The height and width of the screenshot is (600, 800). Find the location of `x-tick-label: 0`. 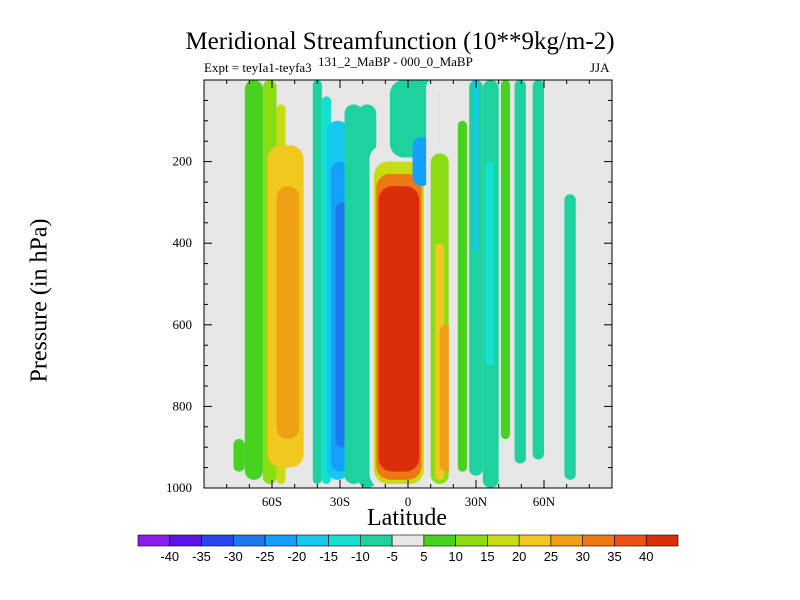

x-tick-label: 0 is located at coordinates (408, 501).